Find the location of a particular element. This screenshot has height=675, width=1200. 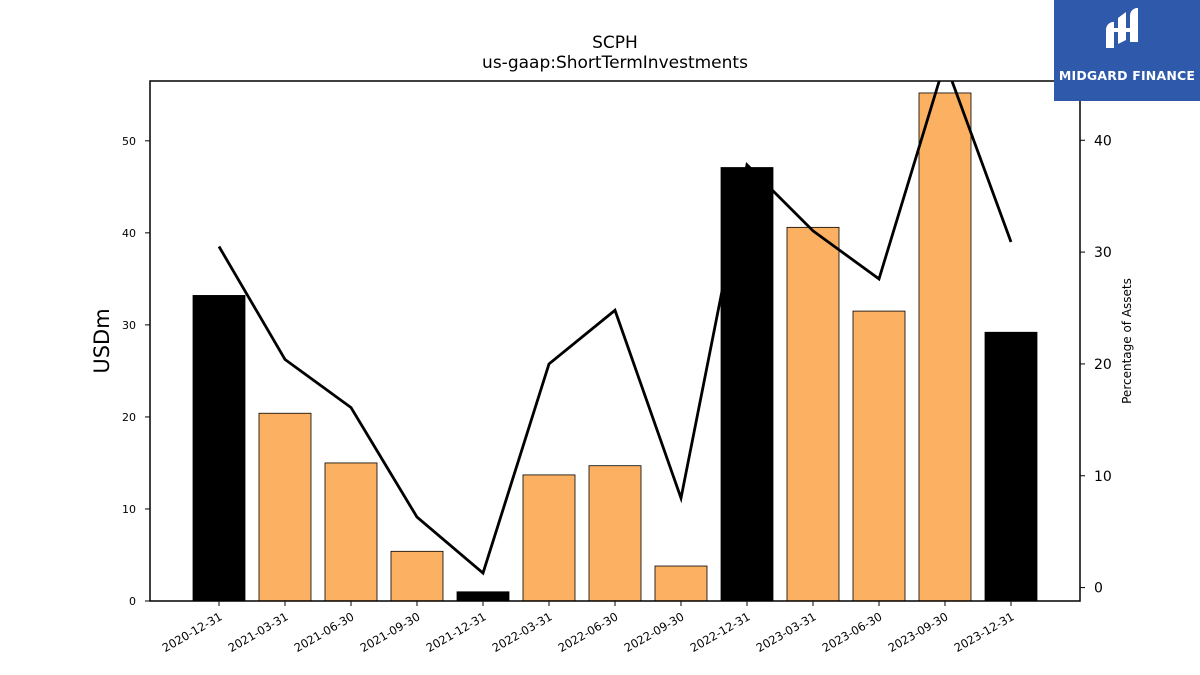

x-tick-label: 2021-12-31 is located at coordinates (456, 632).